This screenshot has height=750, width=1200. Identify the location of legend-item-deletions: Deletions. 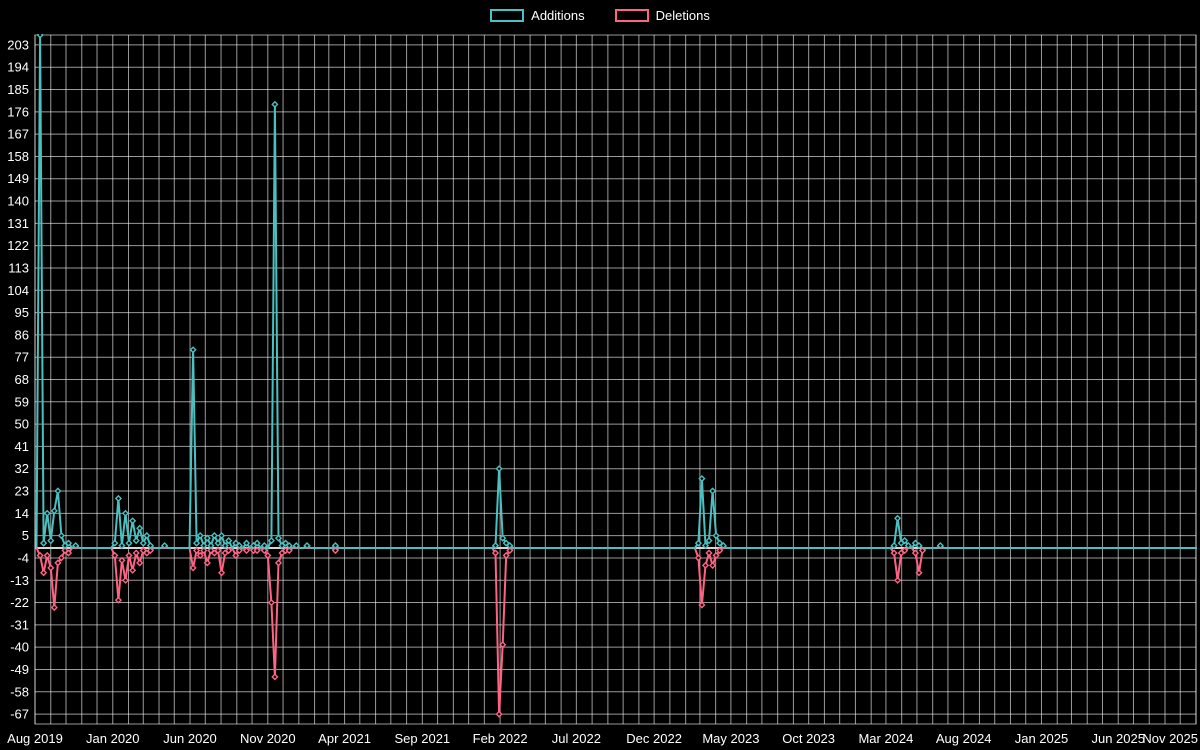
(662, 15).